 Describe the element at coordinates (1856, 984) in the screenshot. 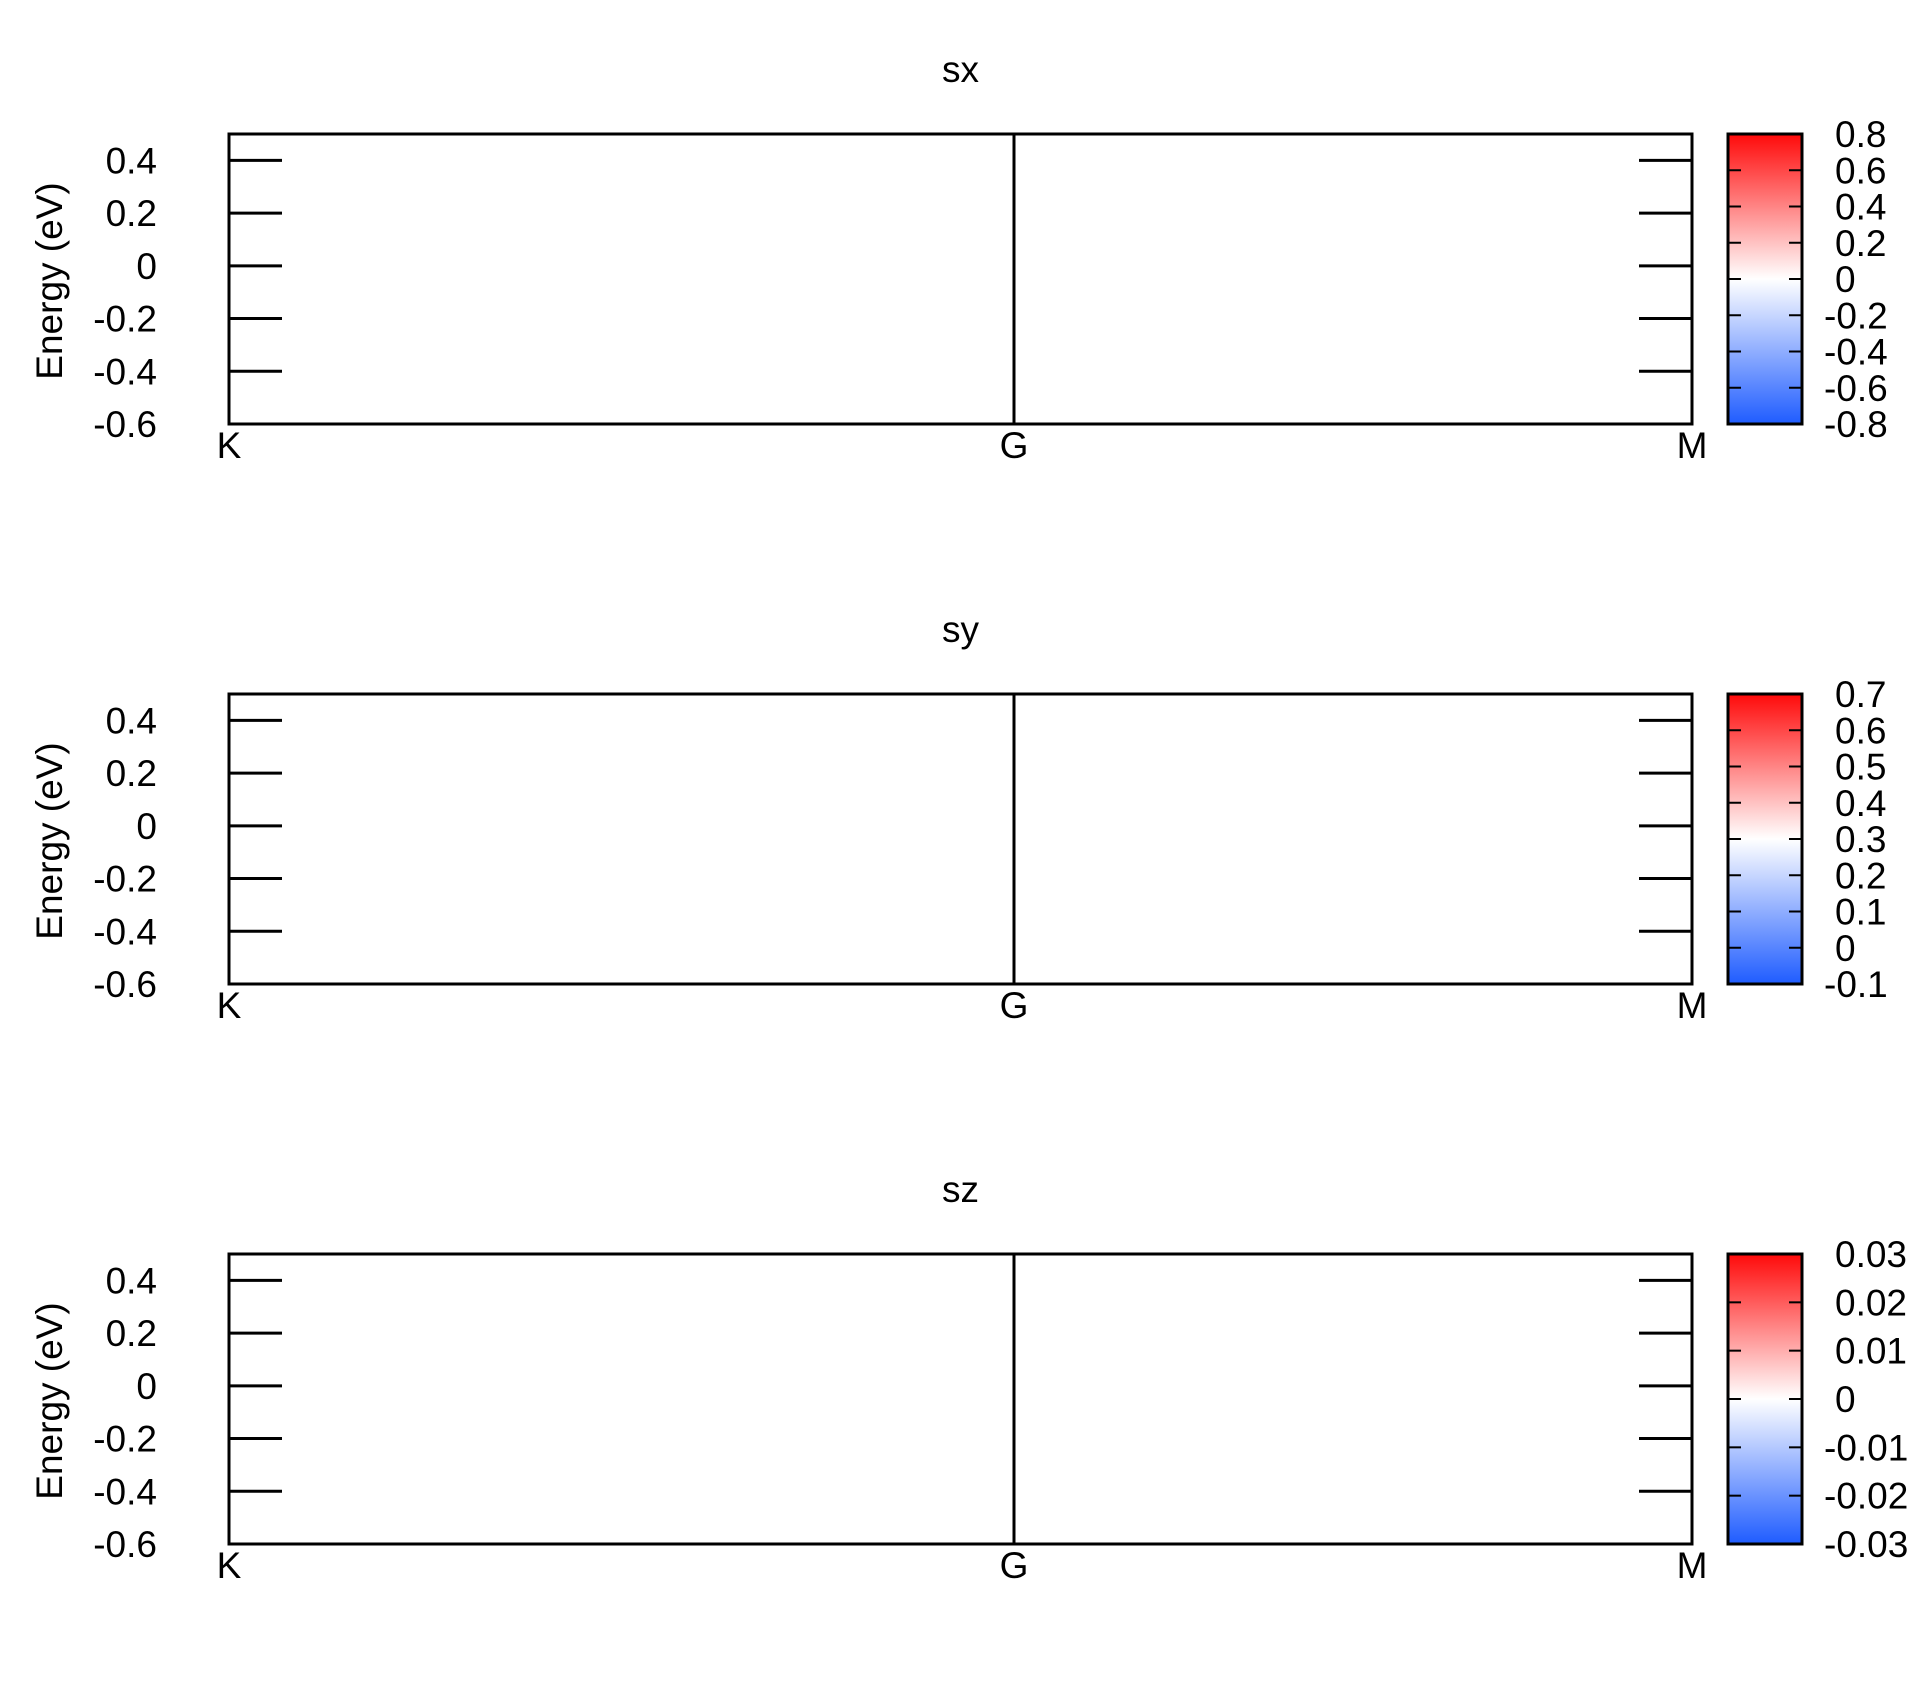

I see `colorbar-tick-label: -0.1` at that location.